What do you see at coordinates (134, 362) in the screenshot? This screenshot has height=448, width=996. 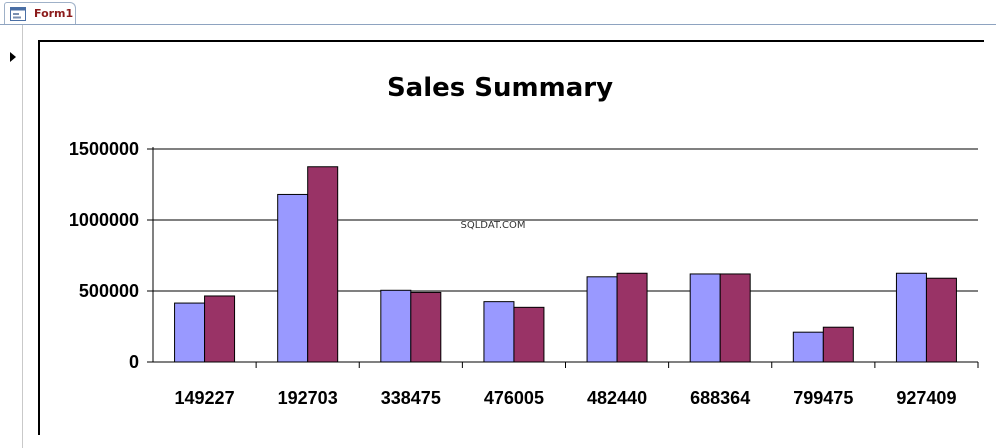 I see `y-tick-label: 0` at bounding box center [134, 362].